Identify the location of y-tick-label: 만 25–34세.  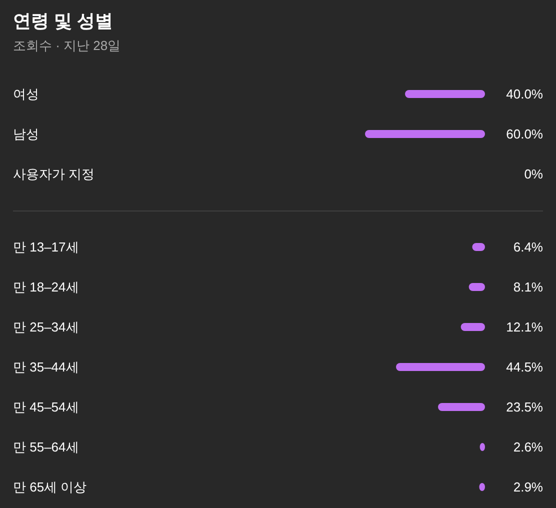
(46, 327).